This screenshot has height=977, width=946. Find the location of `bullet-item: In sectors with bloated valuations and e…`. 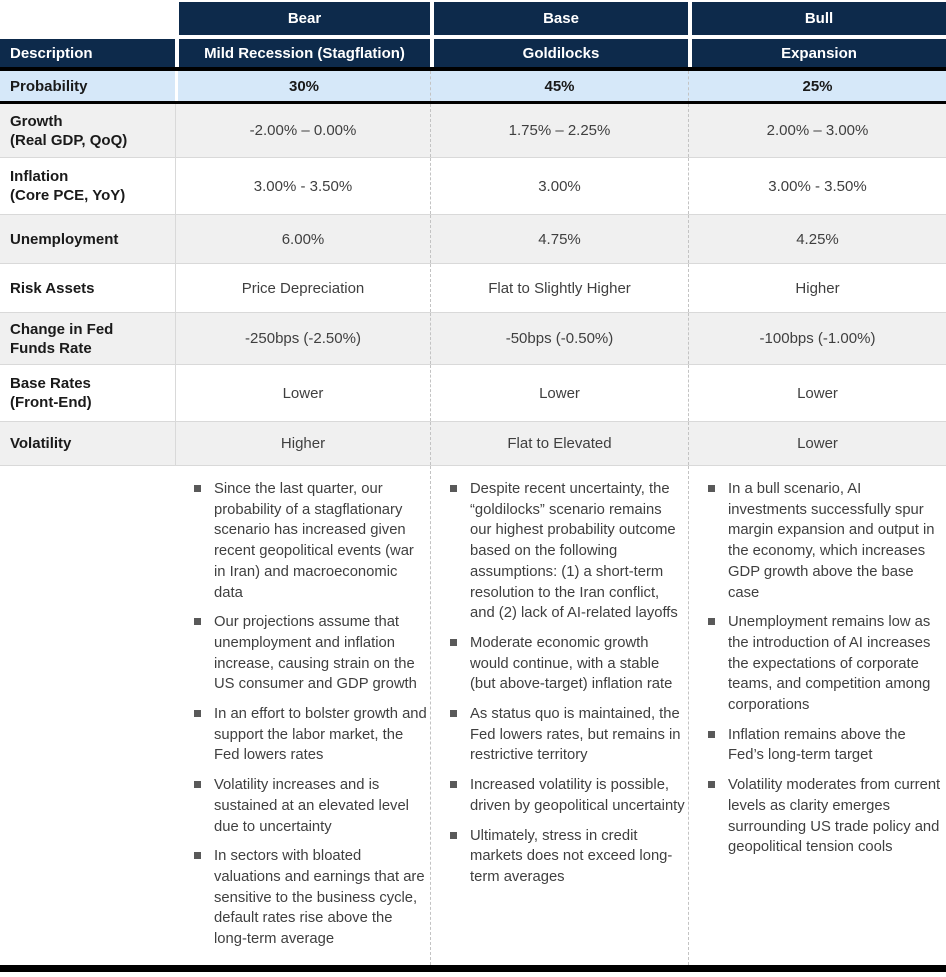

bullet-item: In sectors with bloated valuations and e… is located at coordinates (310, 898).